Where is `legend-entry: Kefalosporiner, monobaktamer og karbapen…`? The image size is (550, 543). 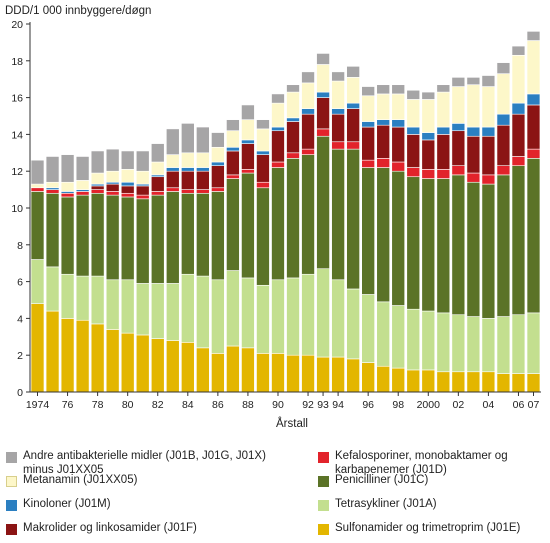 legend-entry: Kefalosporiner, monobaktamer og karbapen… is located at coordinates (413, 463).